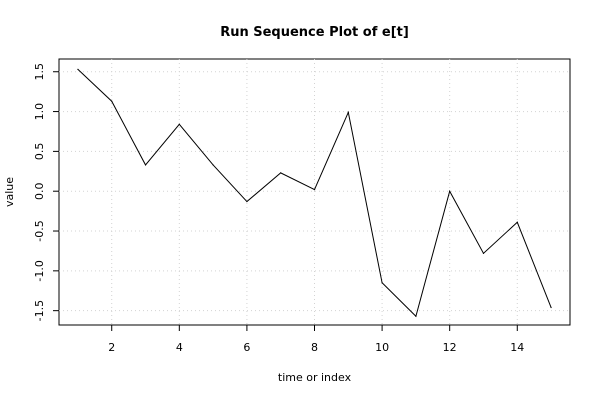 The height and width of the screenshot is (400, 599). Describe the element at coordinates (39, 230) in the screenshot. I see `y-tick-label: -0.5` at that location.